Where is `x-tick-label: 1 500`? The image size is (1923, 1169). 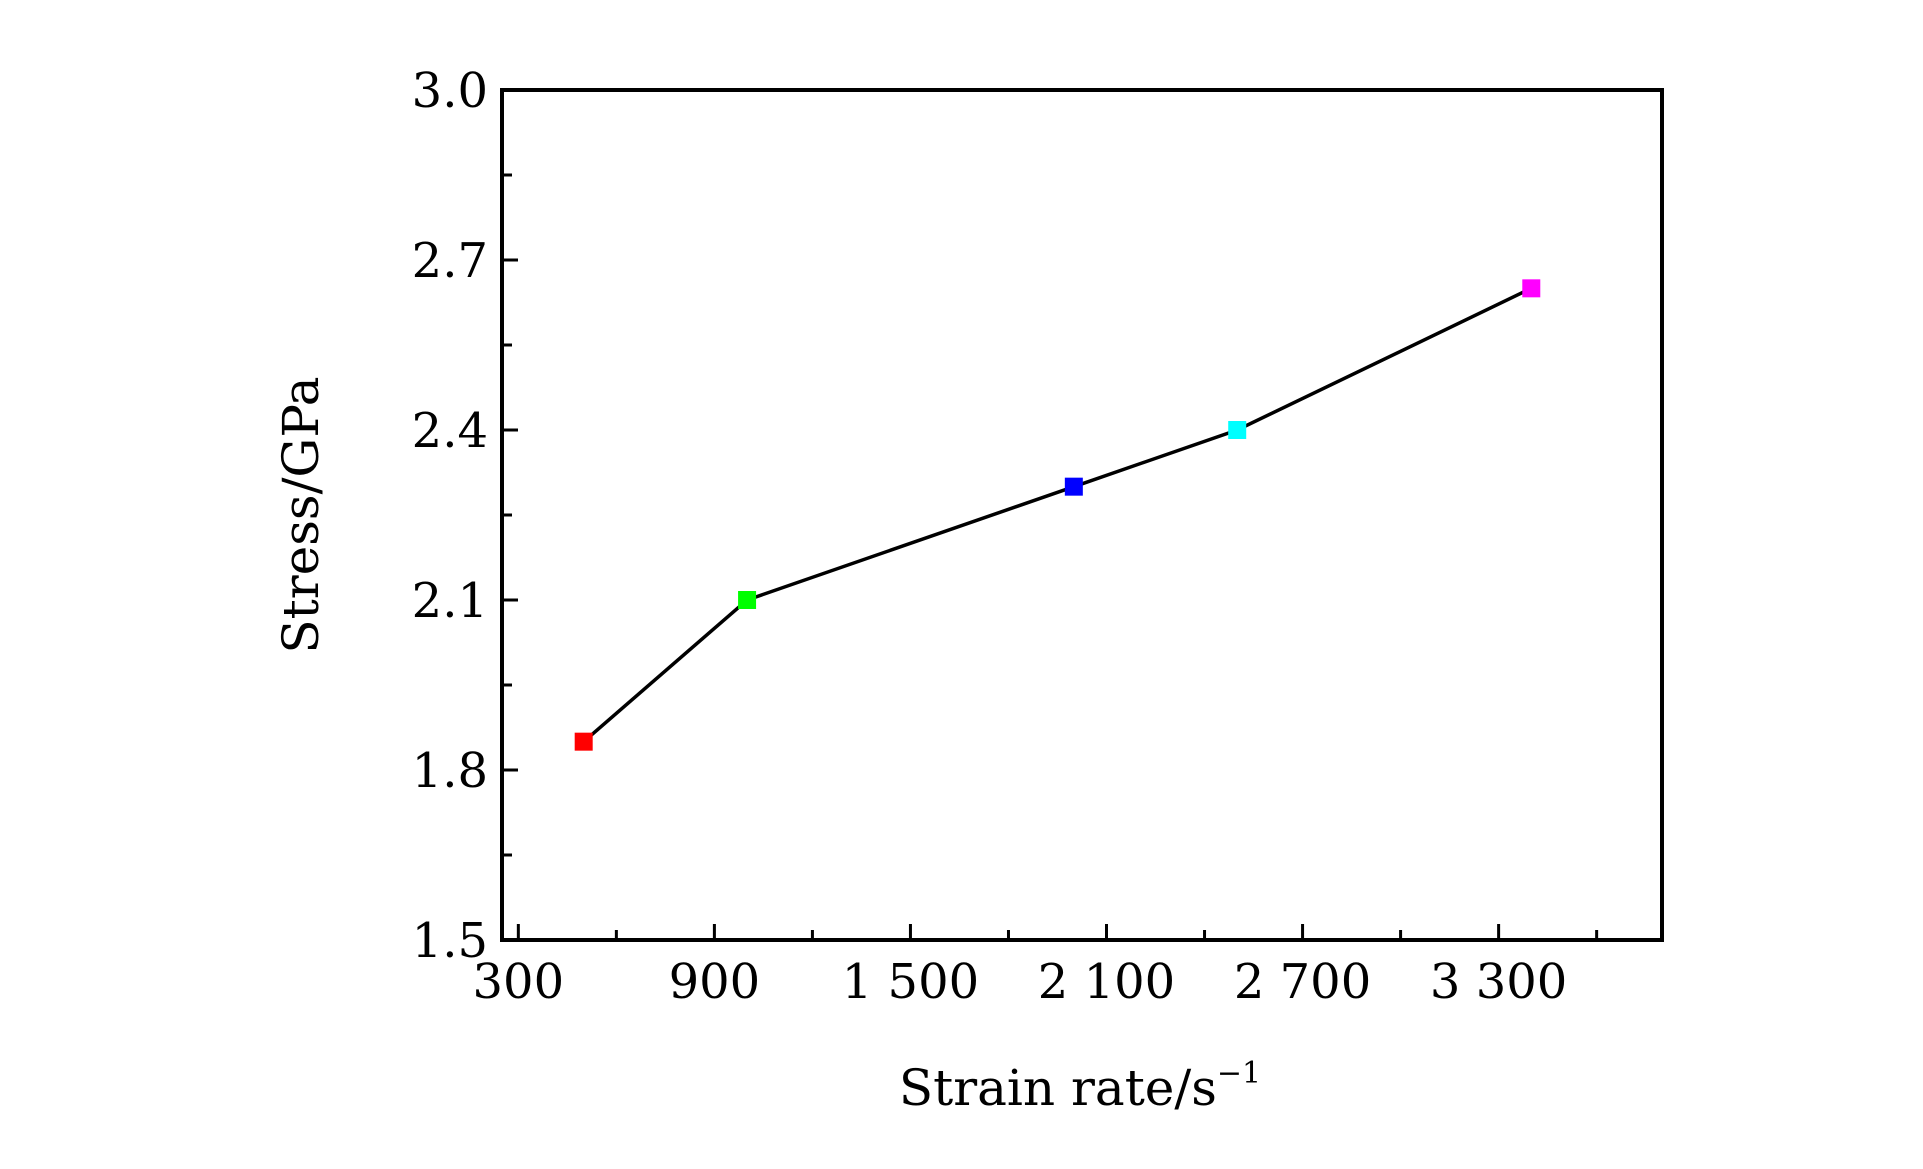 x-tick-label: 1 500 is located at coordinates (910, 982).